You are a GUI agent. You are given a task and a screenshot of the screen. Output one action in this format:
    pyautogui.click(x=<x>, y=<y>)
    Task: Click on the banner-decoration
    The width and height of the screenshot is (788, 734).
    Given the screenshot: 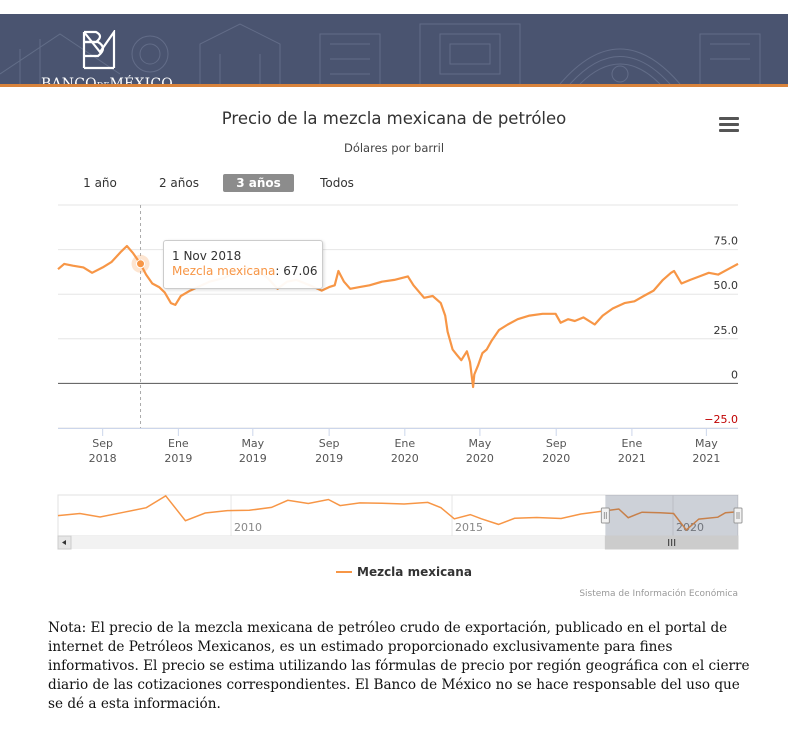 What is the action you would take?
    pyautogui.click(x=380, y=53)
    